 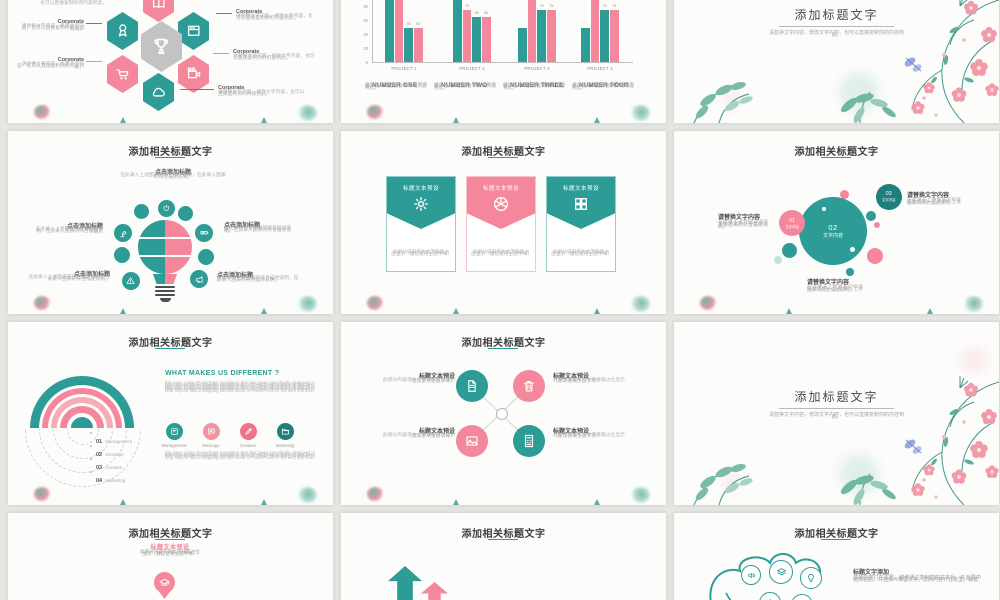 I want to click on corporate-desc: 请替换文字内容，修改文字内容，也可以直接复制你的内容到此。, so click(x=261, y=93).